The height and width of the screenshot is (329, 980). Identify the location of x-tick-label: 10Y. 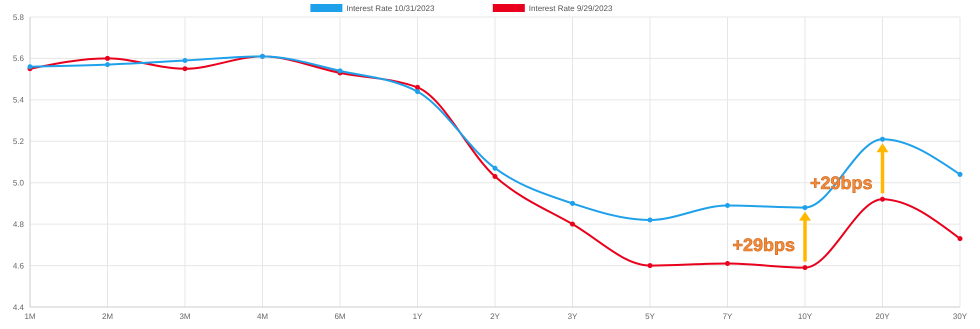
(805, 316).